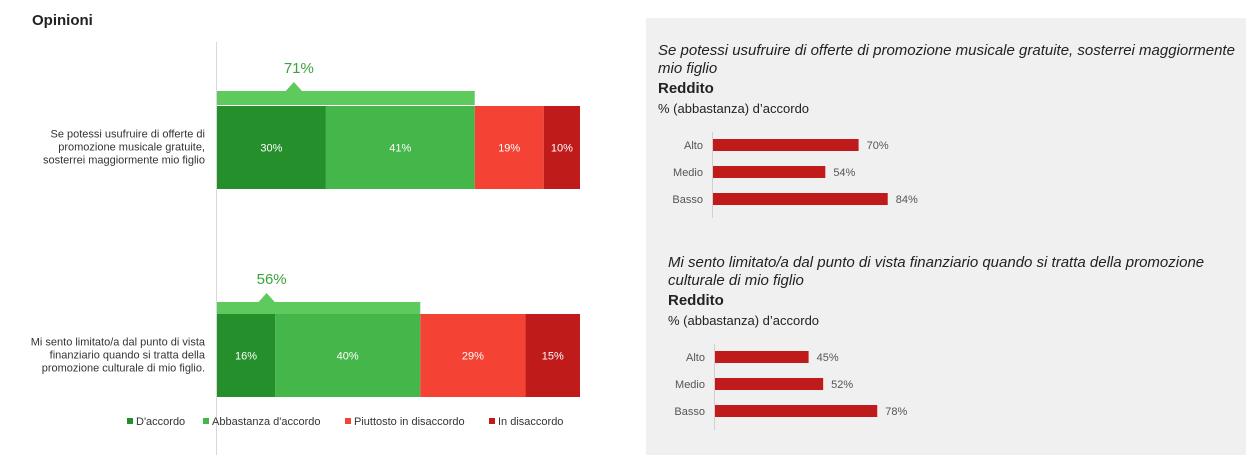 The image size is (1246, 455). What do you see at coordinates (878, 146) in the screenshot?
I see `value-label: 70%` at bounding box center [878, 146].